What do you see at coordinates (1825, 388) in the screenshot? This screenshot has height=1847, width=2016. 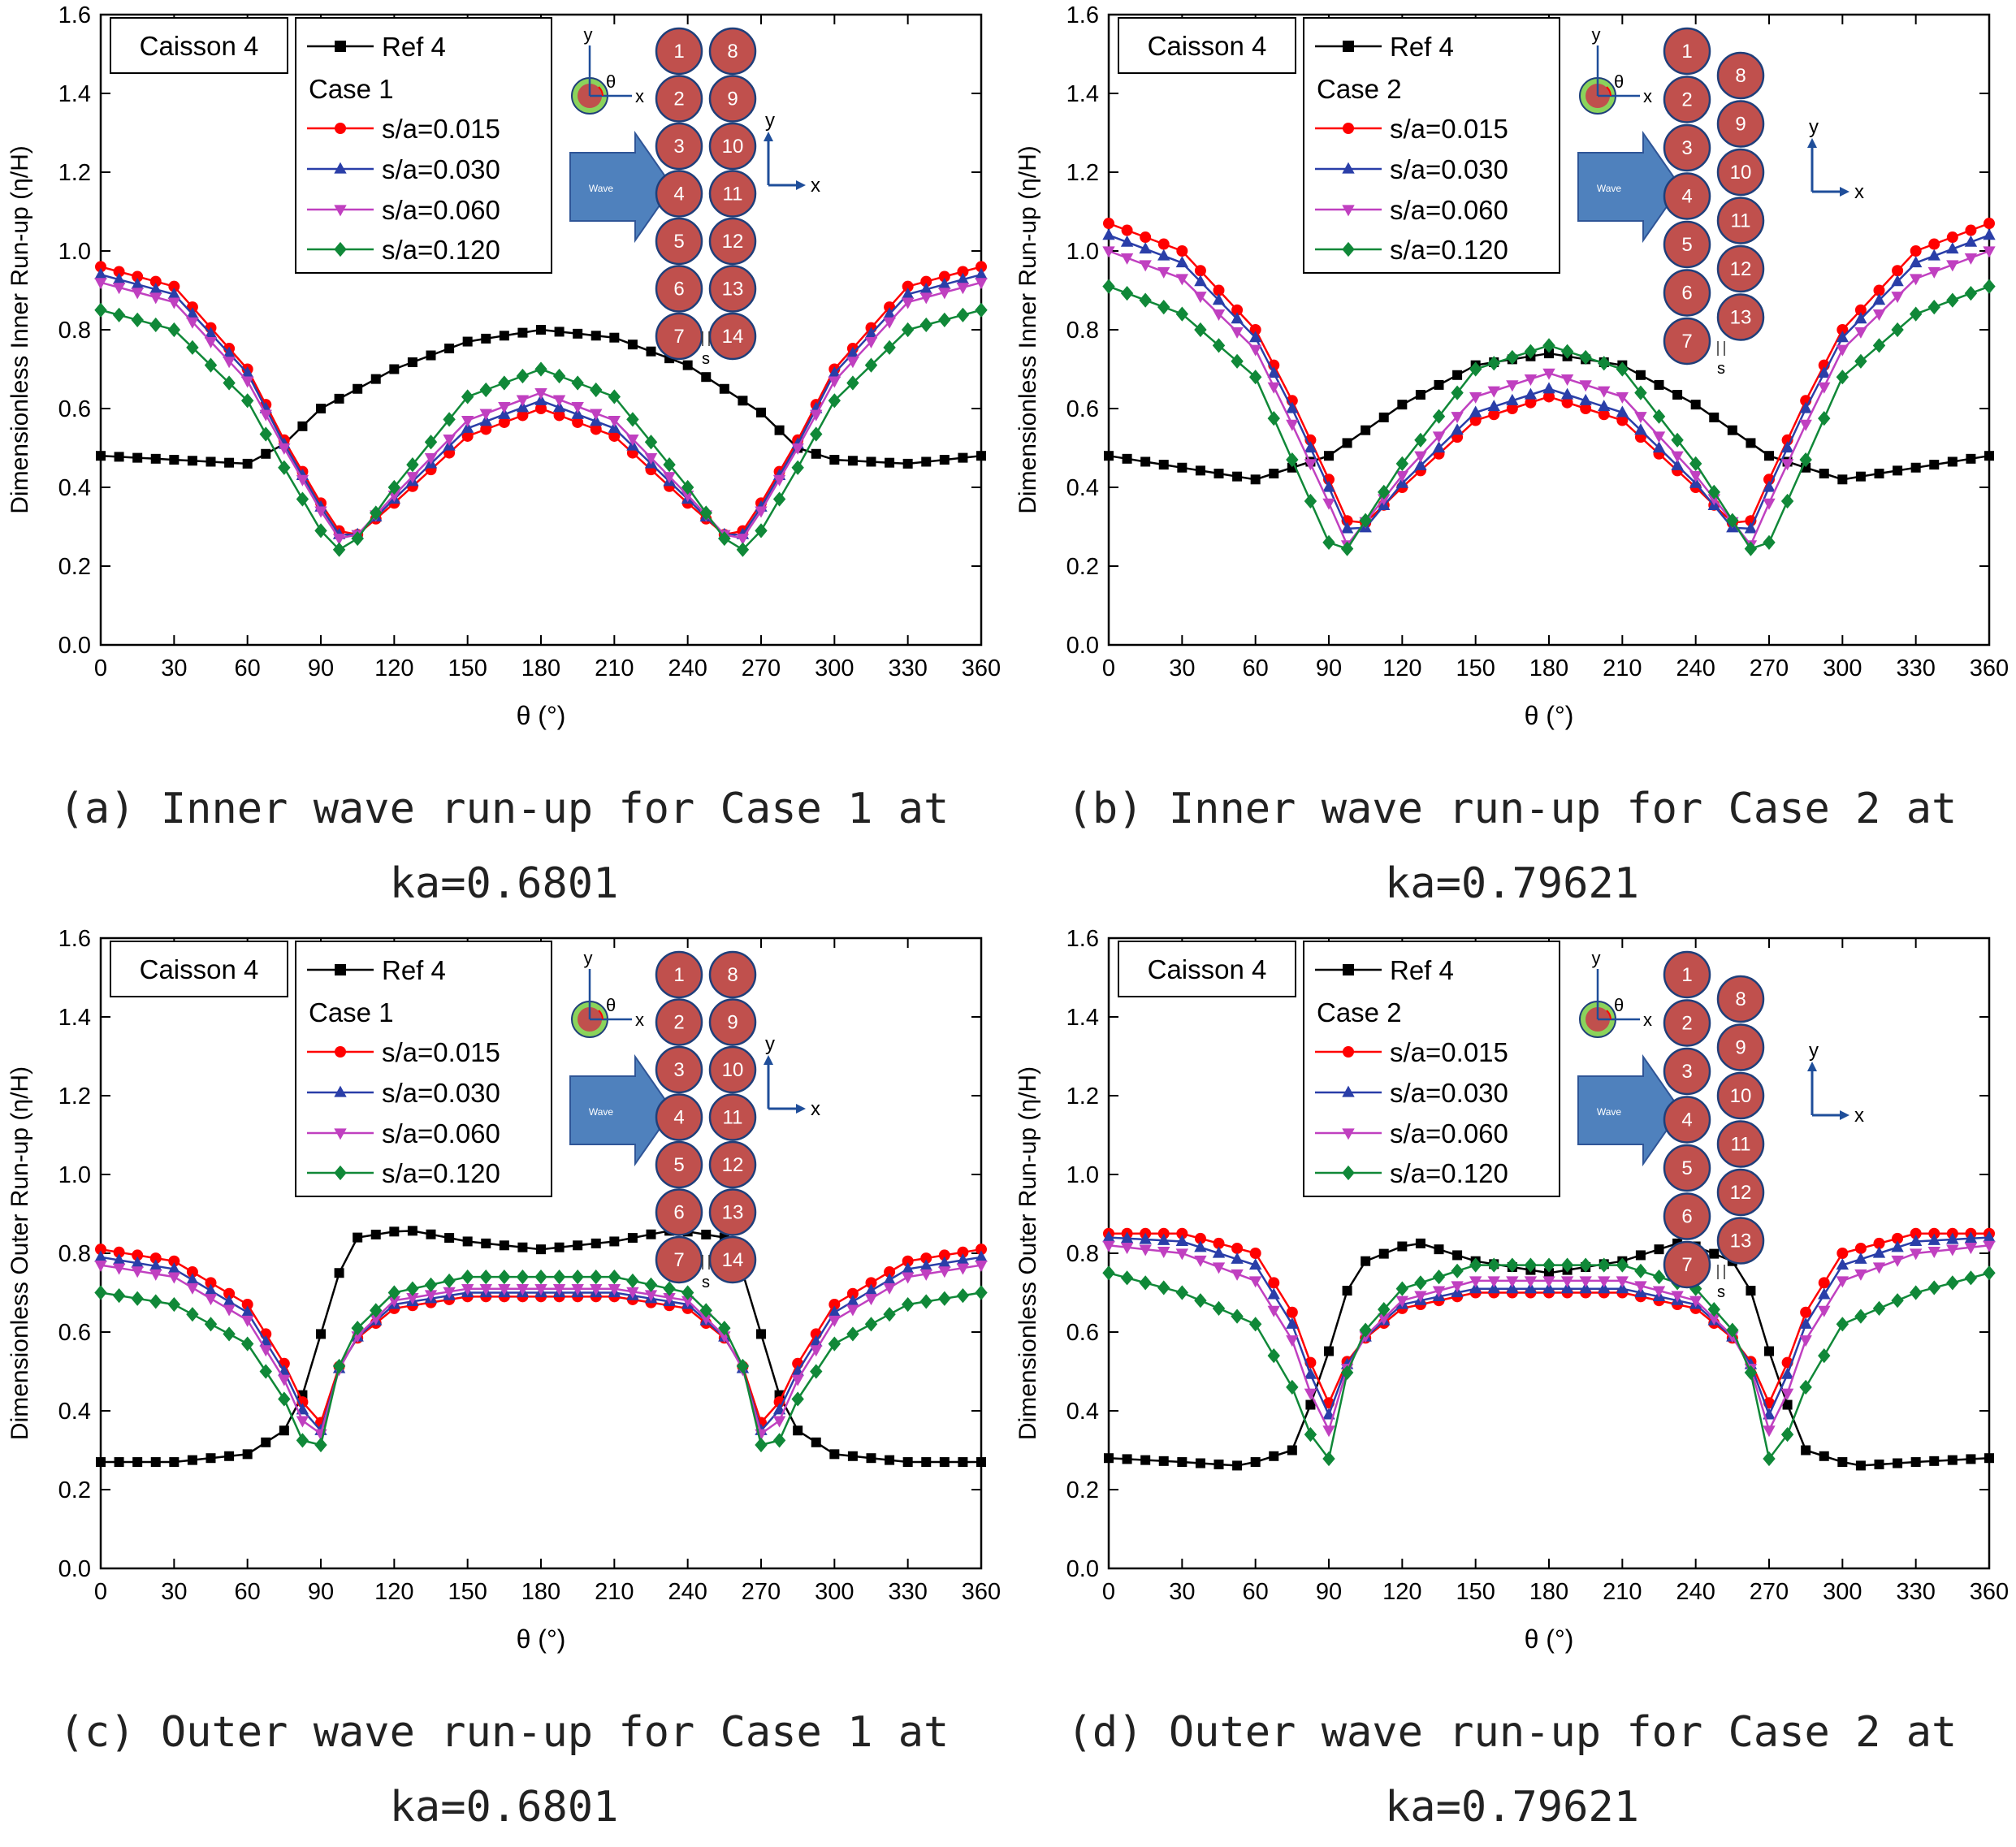 I see `sa-2-point-292.5` at bounding box center [1825, 388].